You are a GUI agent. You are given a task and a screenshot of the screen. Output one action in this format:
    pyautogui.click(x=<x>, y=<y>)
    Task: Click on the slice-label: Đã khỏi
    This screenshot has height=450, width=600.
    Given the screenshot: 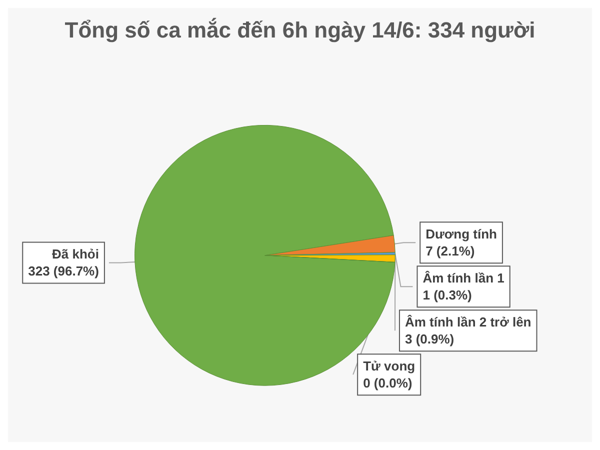 What is the action you would take?
    pyautogui.click(x=75, y=254)
    